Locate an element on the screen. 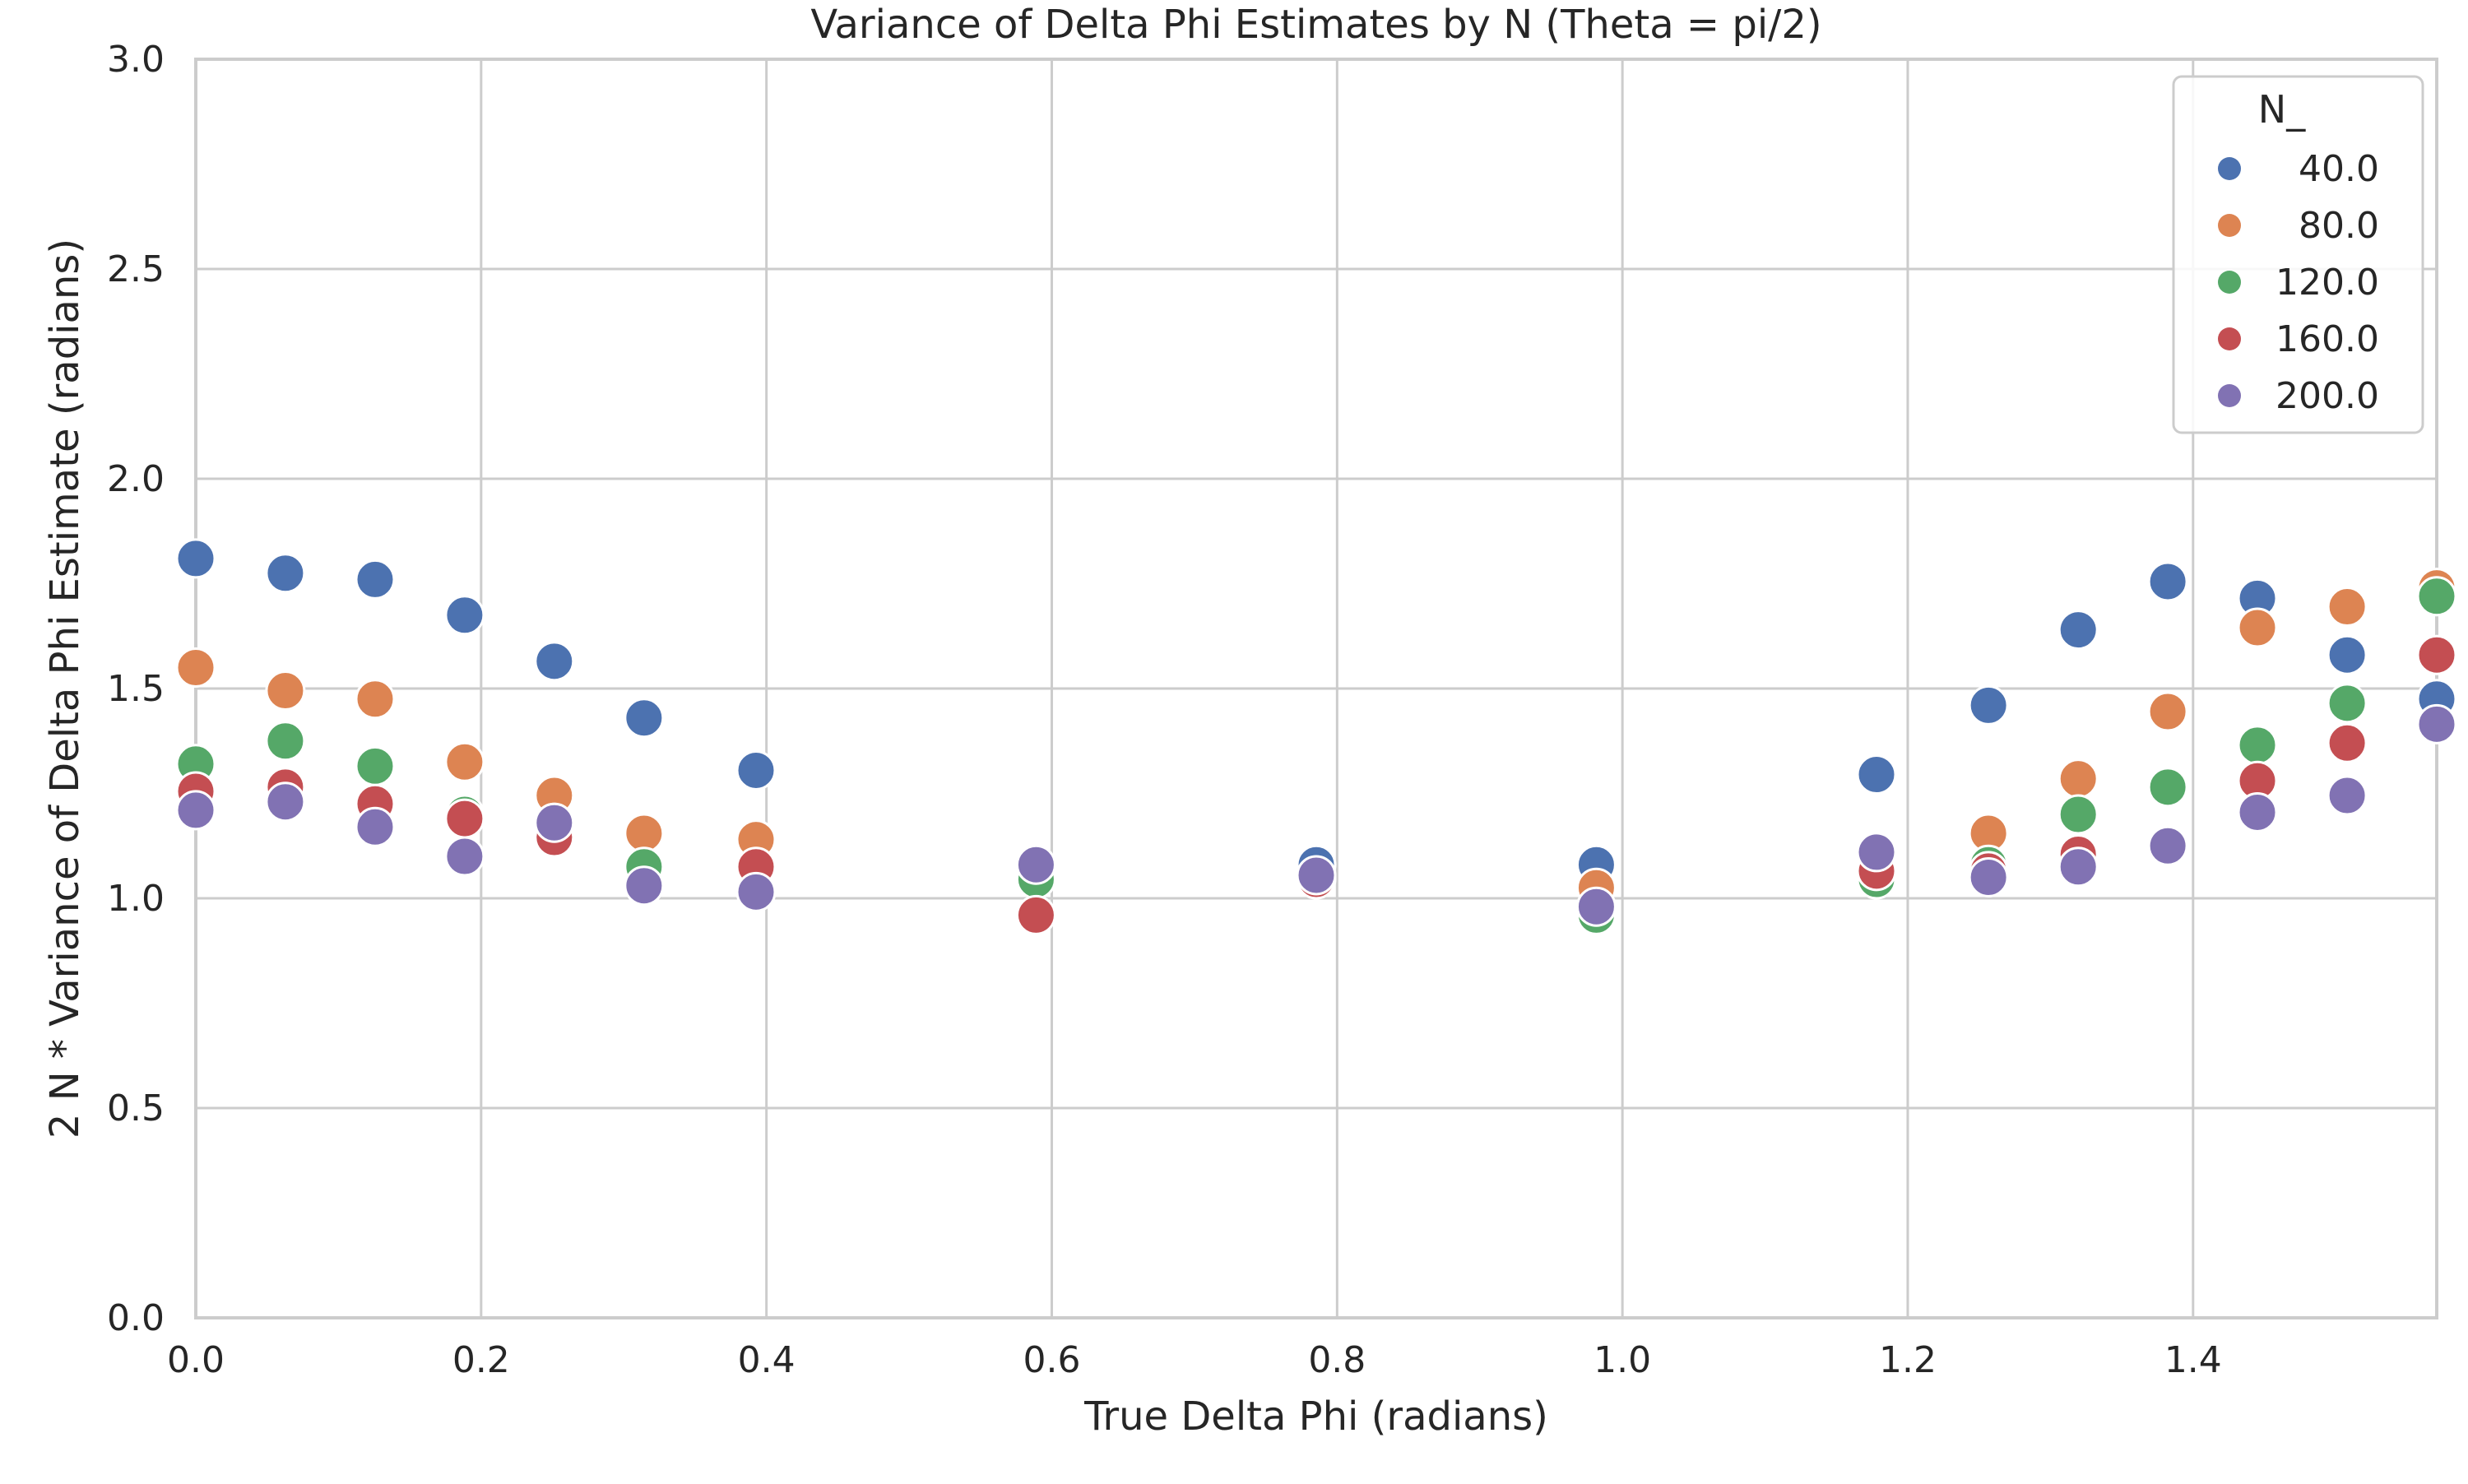  legend: N_ 40.0 80.0 120.0 160.0 200.0 is located at coordinates (2298, 254).